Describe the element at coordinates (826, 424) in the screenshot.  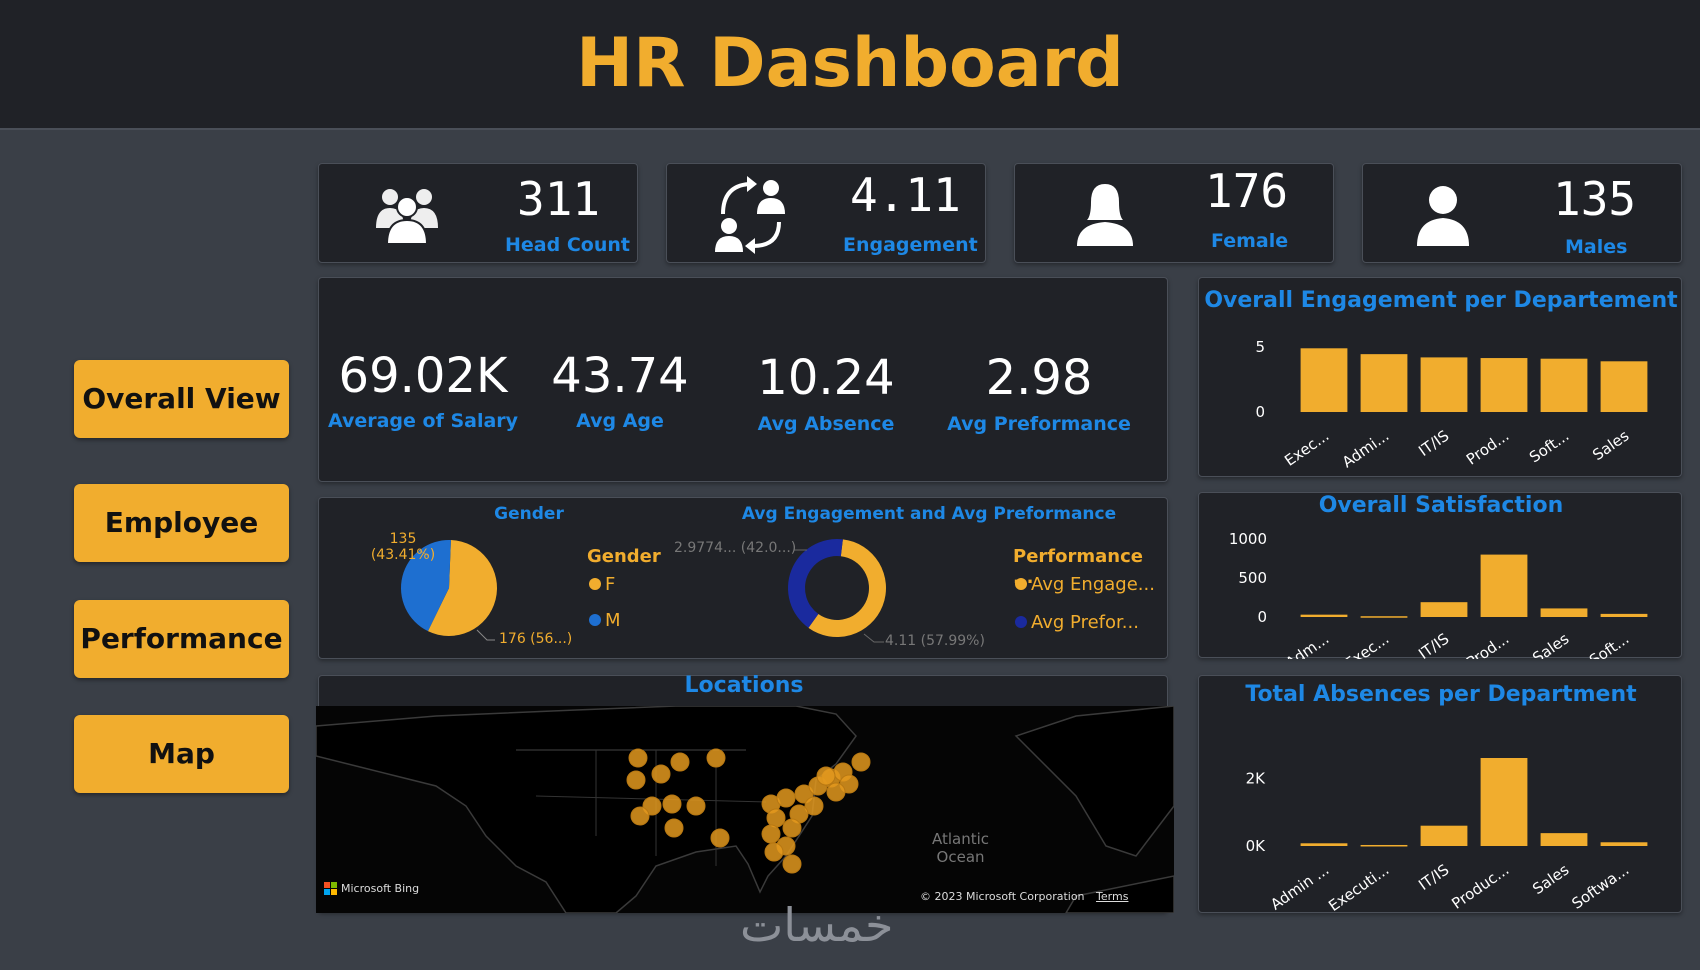
I see `avg-absence-label: Avg Absence` at that location.